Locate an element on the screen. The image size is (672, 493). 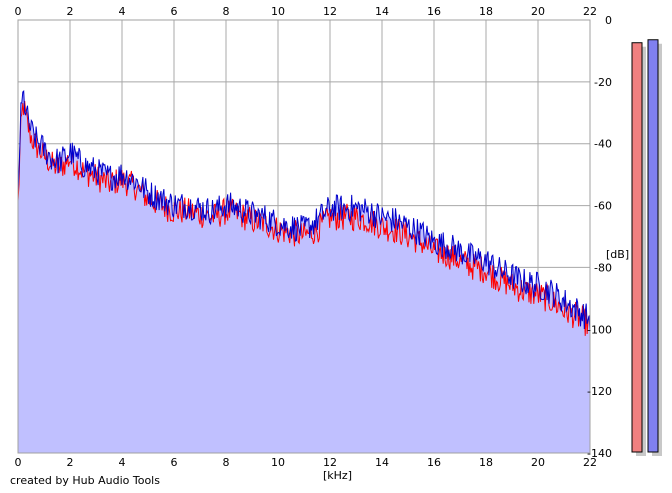
y-tick-label: -140 is located at coordinates (599, 453).